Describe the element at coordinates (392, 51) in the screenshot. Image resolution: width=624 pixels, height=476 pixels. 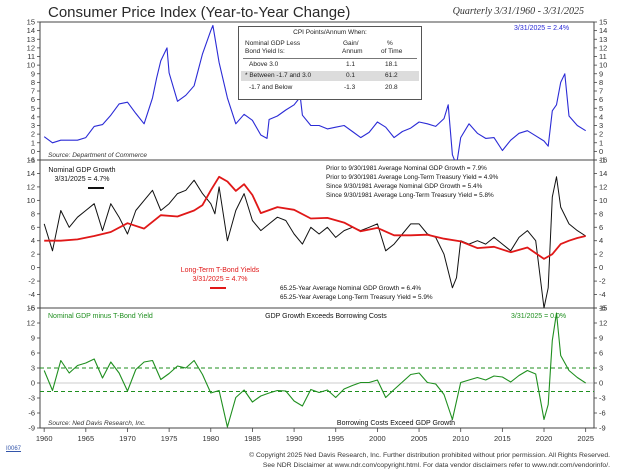
I see `cpi-table-col3-header: of Time` at that location.